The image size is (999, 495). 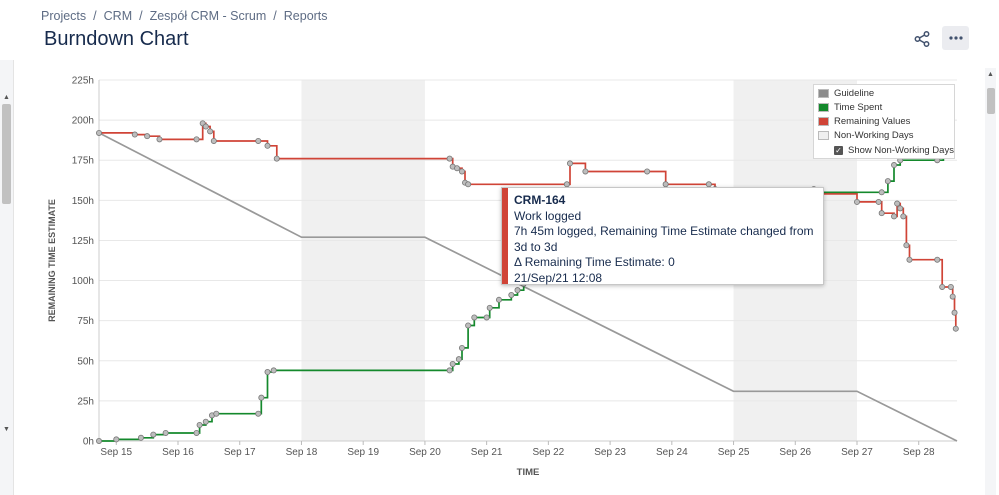 I want to click on more-actions-button, so click(x=955, y=38).